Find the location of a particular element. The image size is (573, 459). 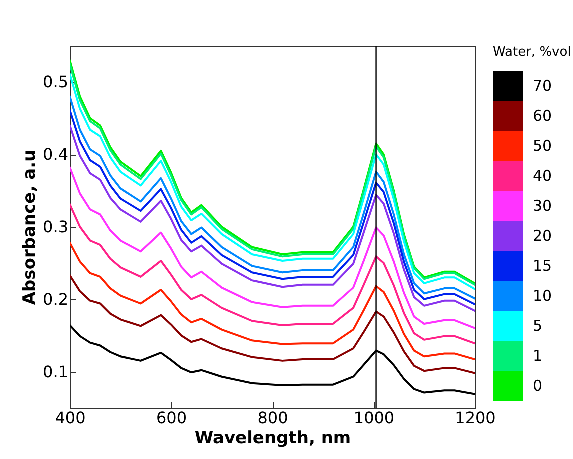

x-tick-label: 400 is located at coordinates (70, 418).